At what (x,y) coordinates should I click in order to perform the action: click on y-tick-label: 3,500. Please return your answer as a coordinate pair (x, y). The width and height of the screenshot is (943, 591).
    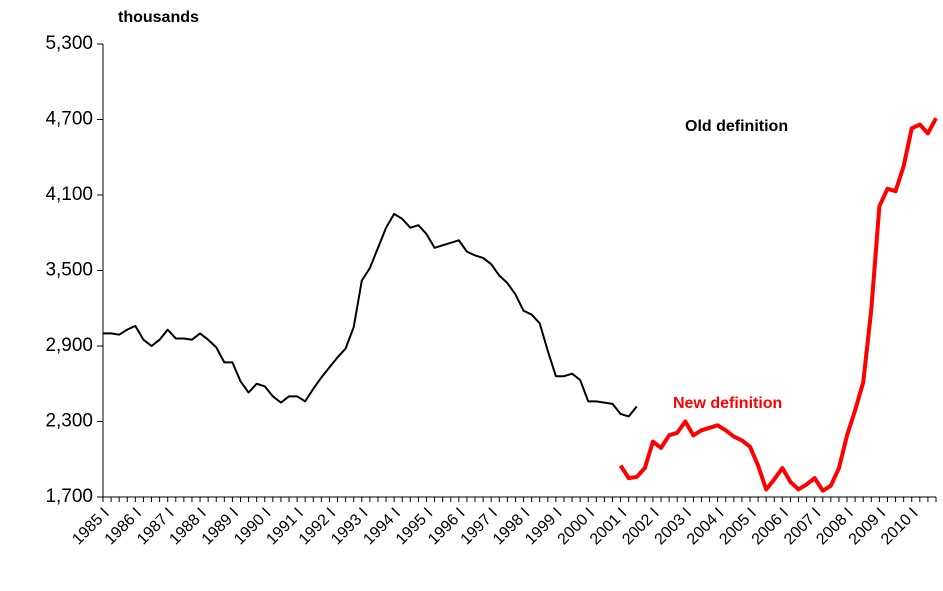
    Looking at the image, I should click on (69, 270).